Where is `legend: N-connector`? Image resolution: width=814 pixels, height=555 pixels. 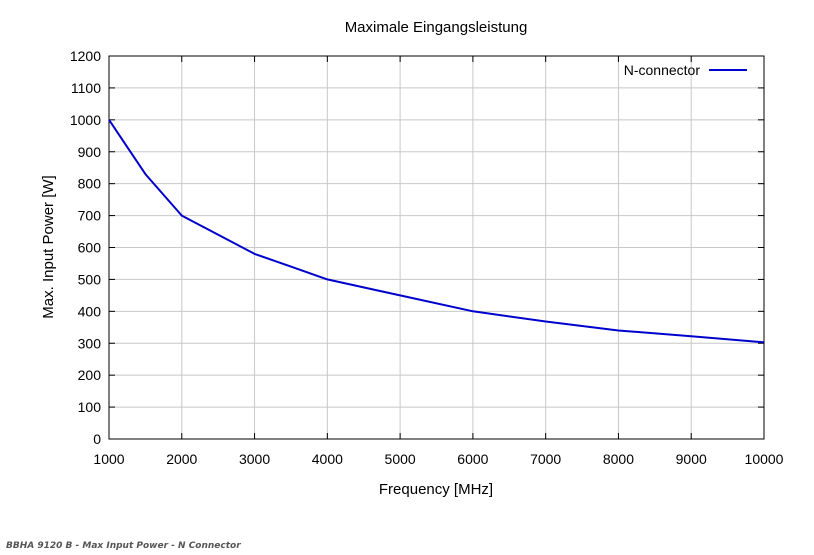
legend: N-connector is located at coordinates (685, 70).